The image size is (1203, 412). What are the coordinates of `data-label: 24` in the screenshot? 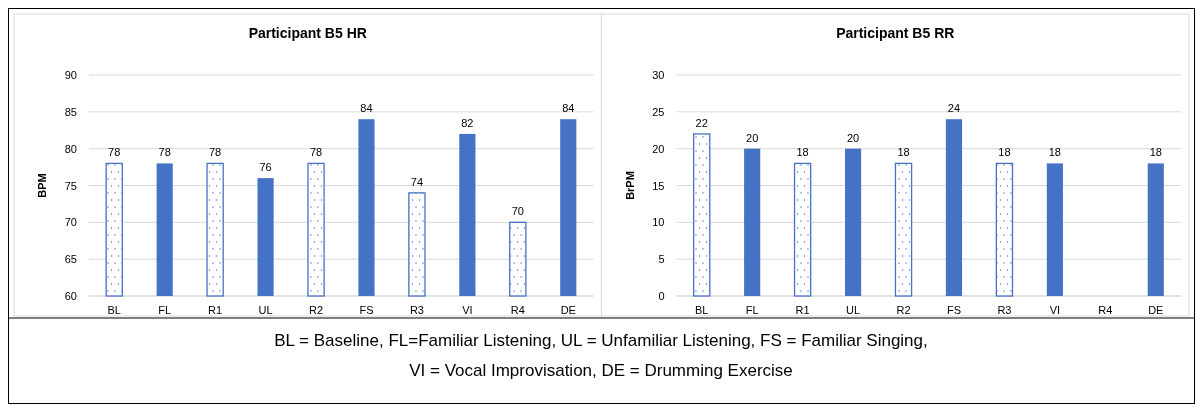 It's located at (954, 108).